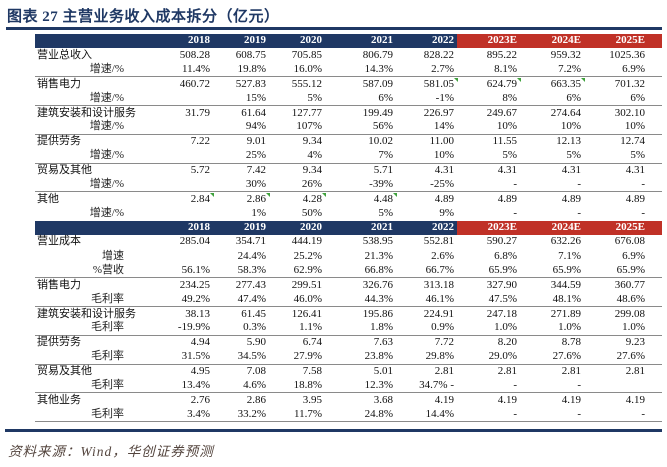 The width and height of the screenshot is (667, 467). Describe the element at coordinates (348, 98) in the screenshot. I see `table-row: 增速/% 15% 5% 6% -1% 8% 6% 6%` at that location.